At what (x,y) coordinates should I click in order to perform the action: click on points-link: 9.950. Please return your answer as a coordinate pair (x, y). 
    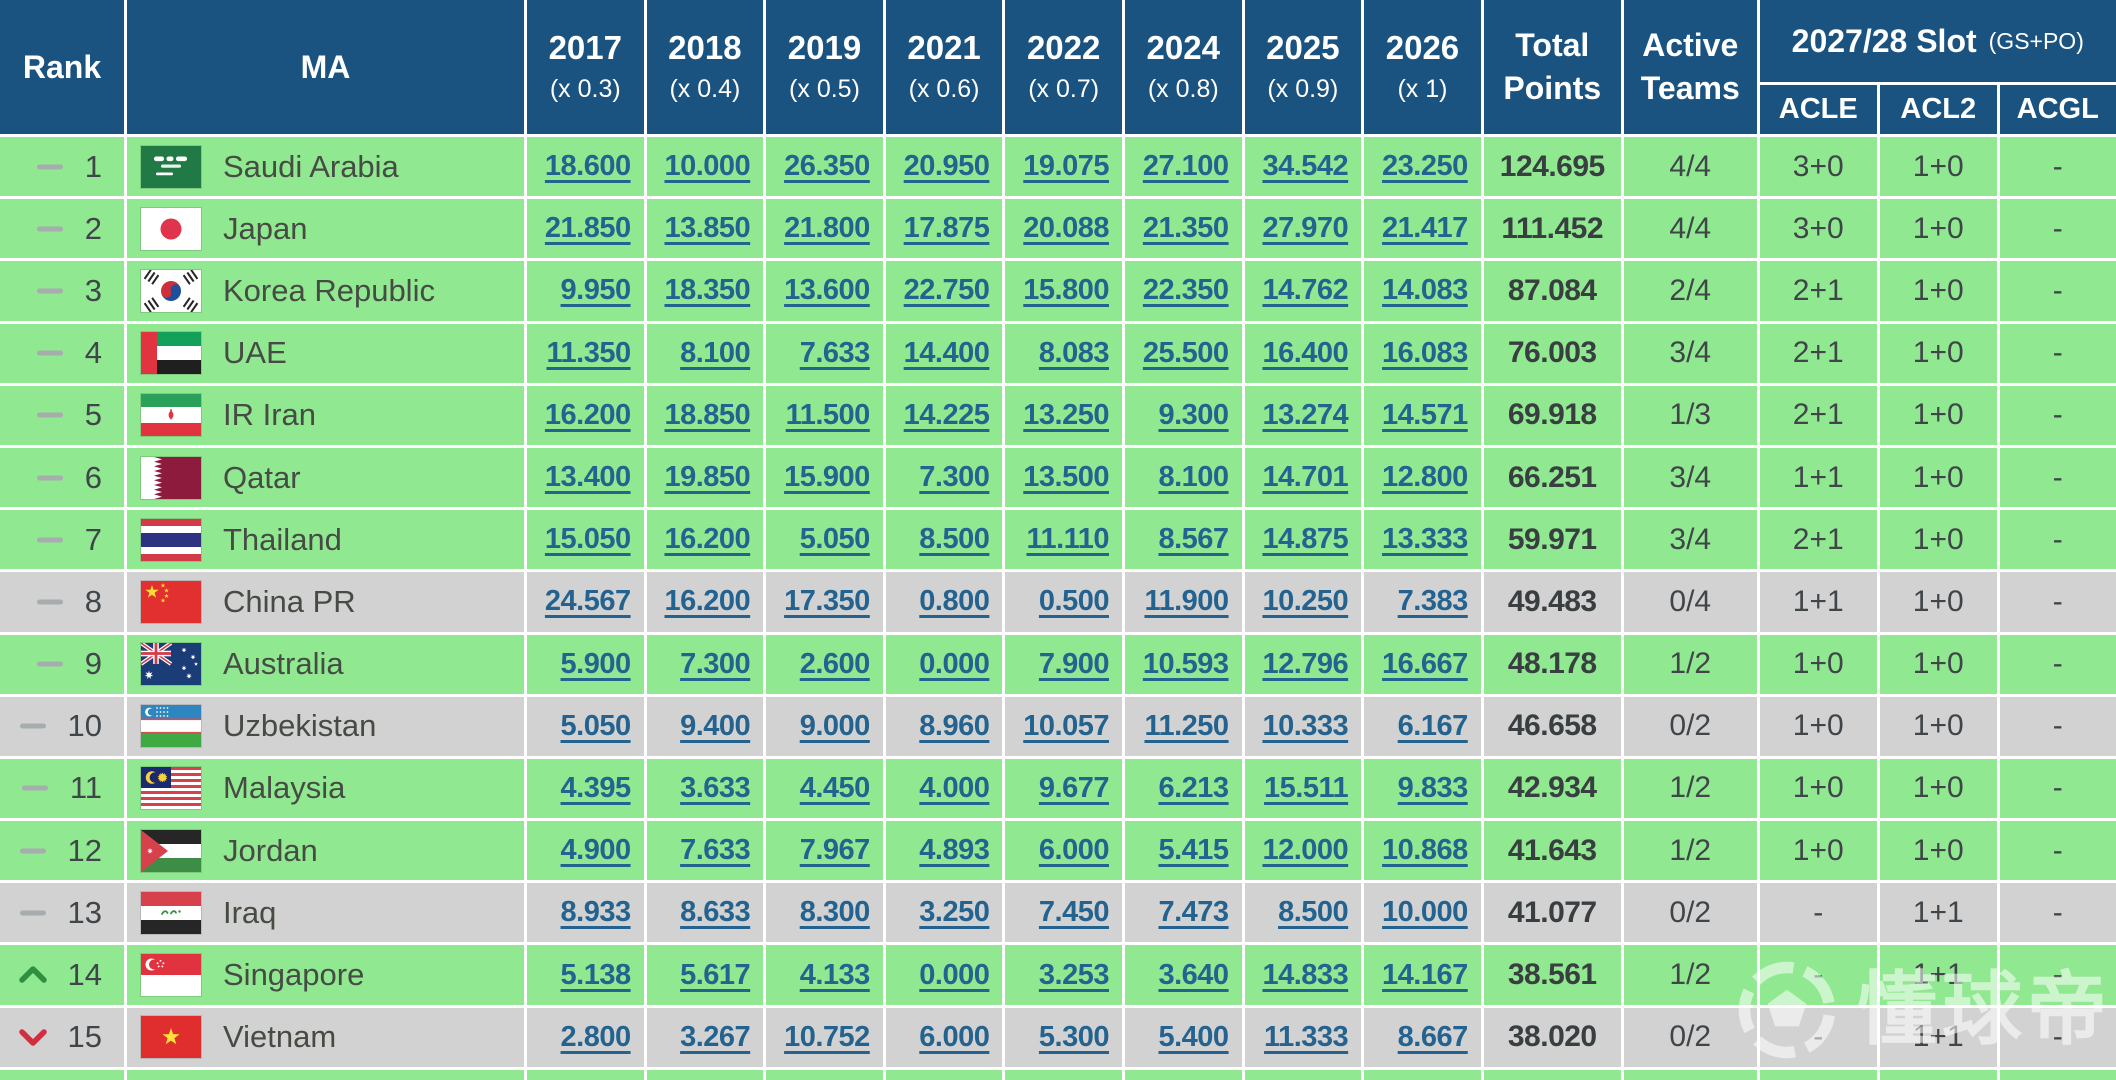
    Looking at the image, I should click on (596, 290).